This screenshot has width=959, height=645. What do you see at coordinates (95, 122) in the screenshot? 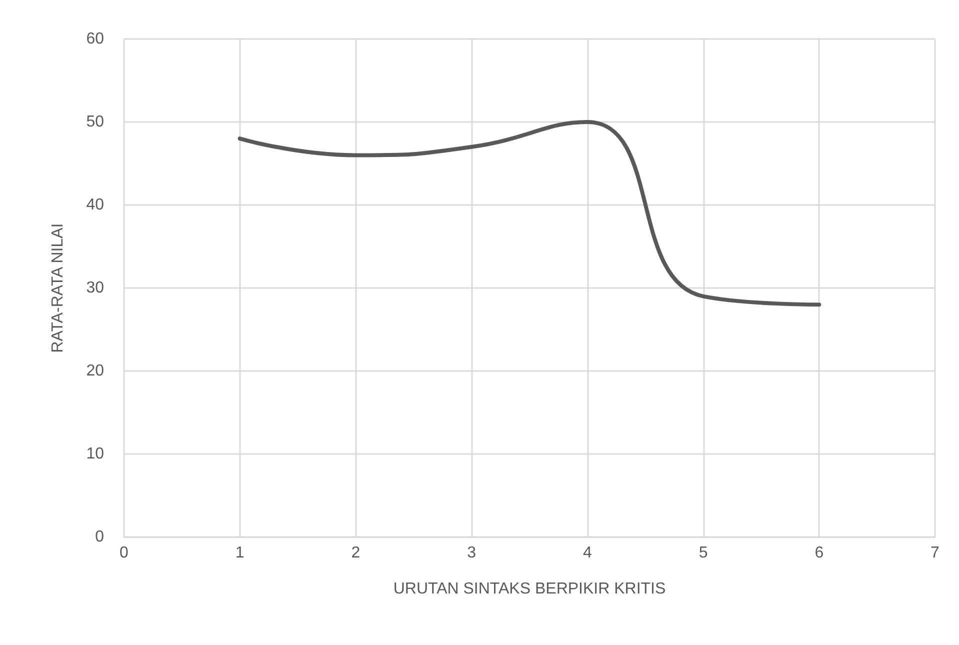
I see `y-tick-label: 50` at bounding box center [95, 122].